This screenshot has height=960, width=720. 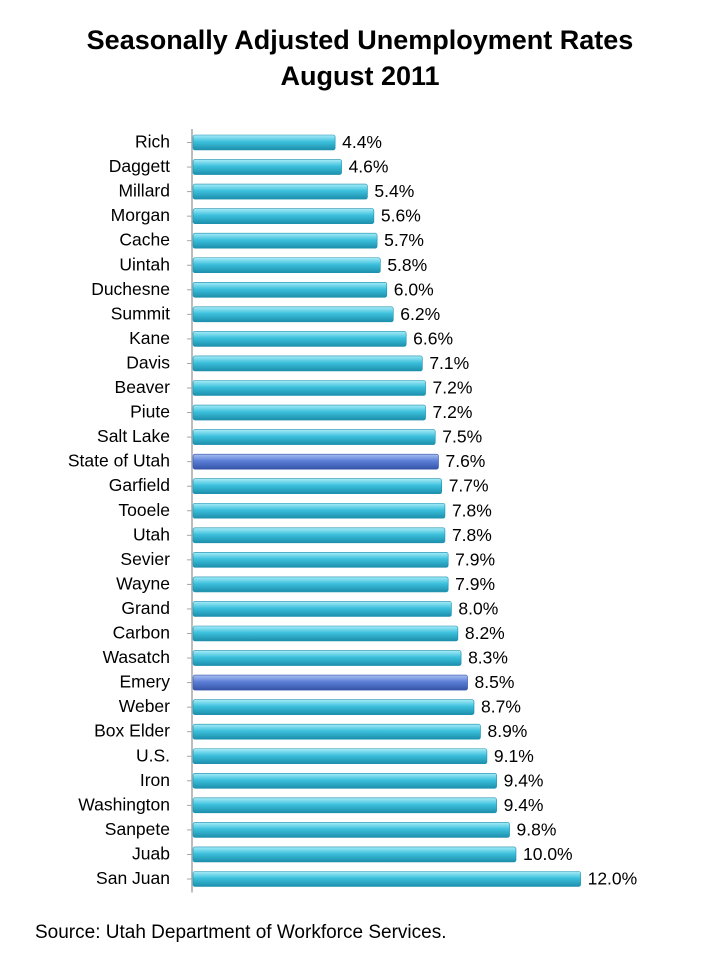 I want to click on bar-san-juan, so click(x=386, y=879).